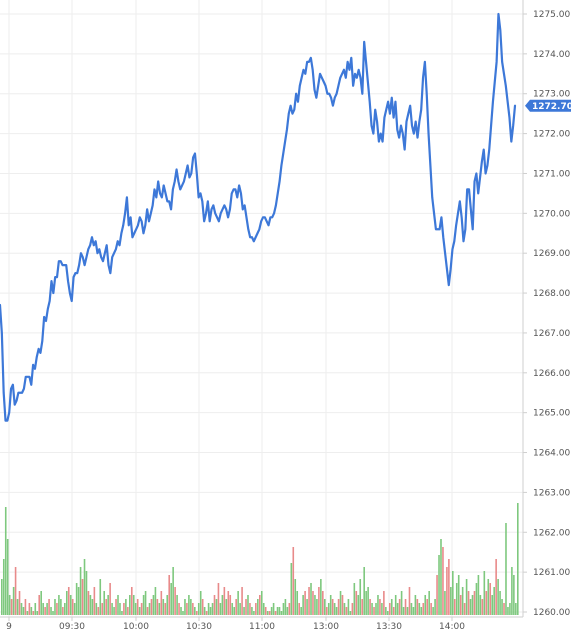 The image size is (572, 633). Describe the element at coordinates (452, 627) in the screenshot. I see `x-tick-label: 14:00` at that location.